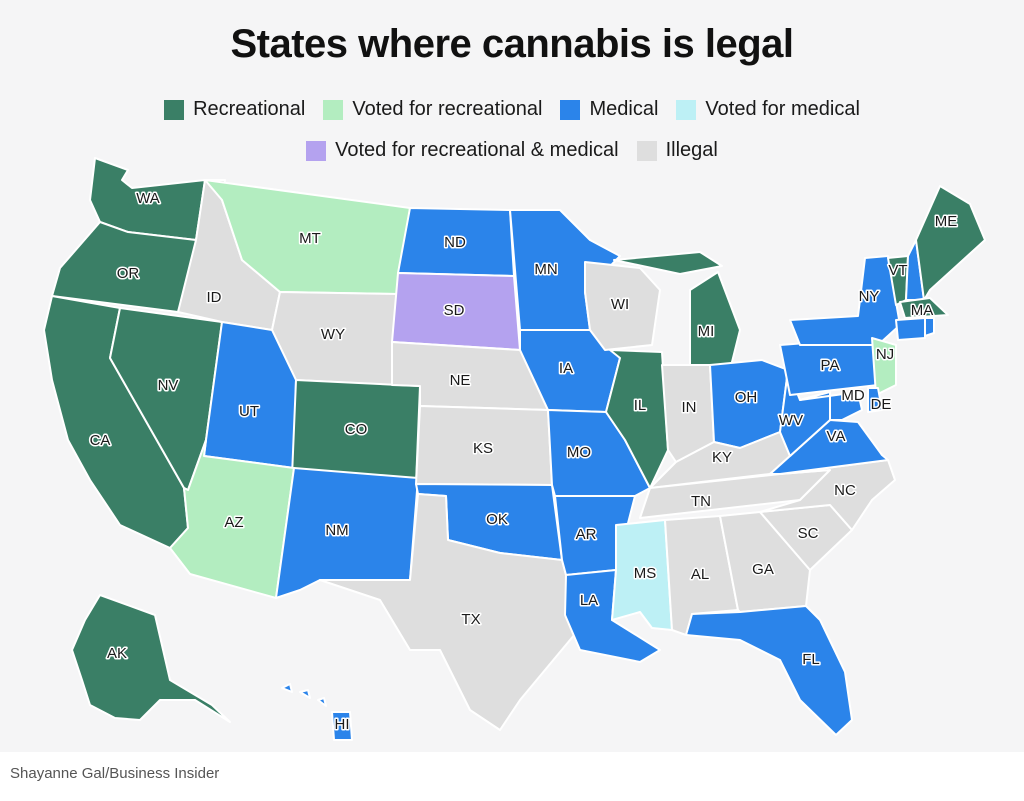 This screenshot has width=1024, height=801. What do you see at coordinates (836, 436) in the screenshot?
I see `state-label-va: VA` at bounding box center [836, 436].